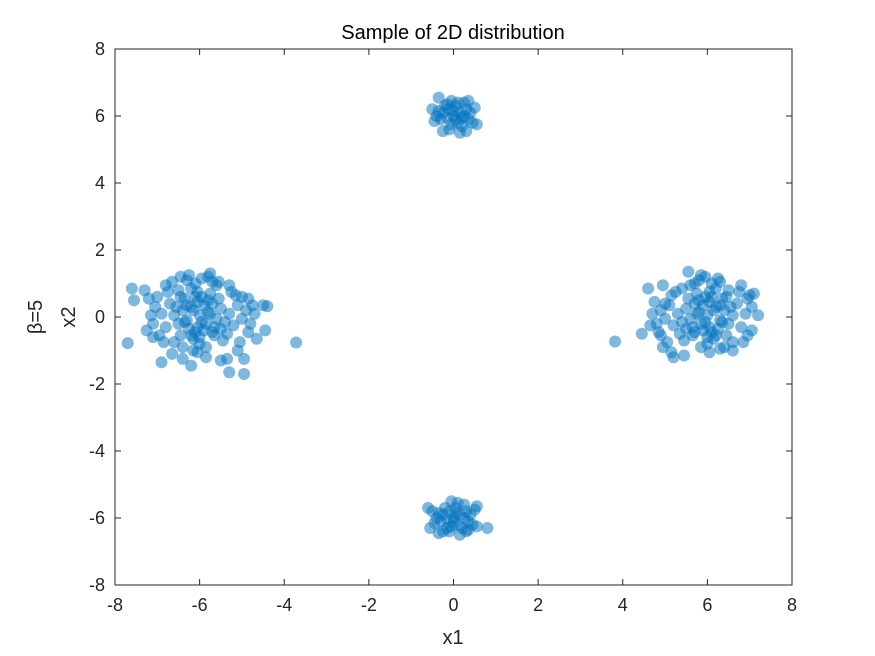 This screenshot has height=656, width=875. I want to click on y-tick-label: 4, so click(100, 183).